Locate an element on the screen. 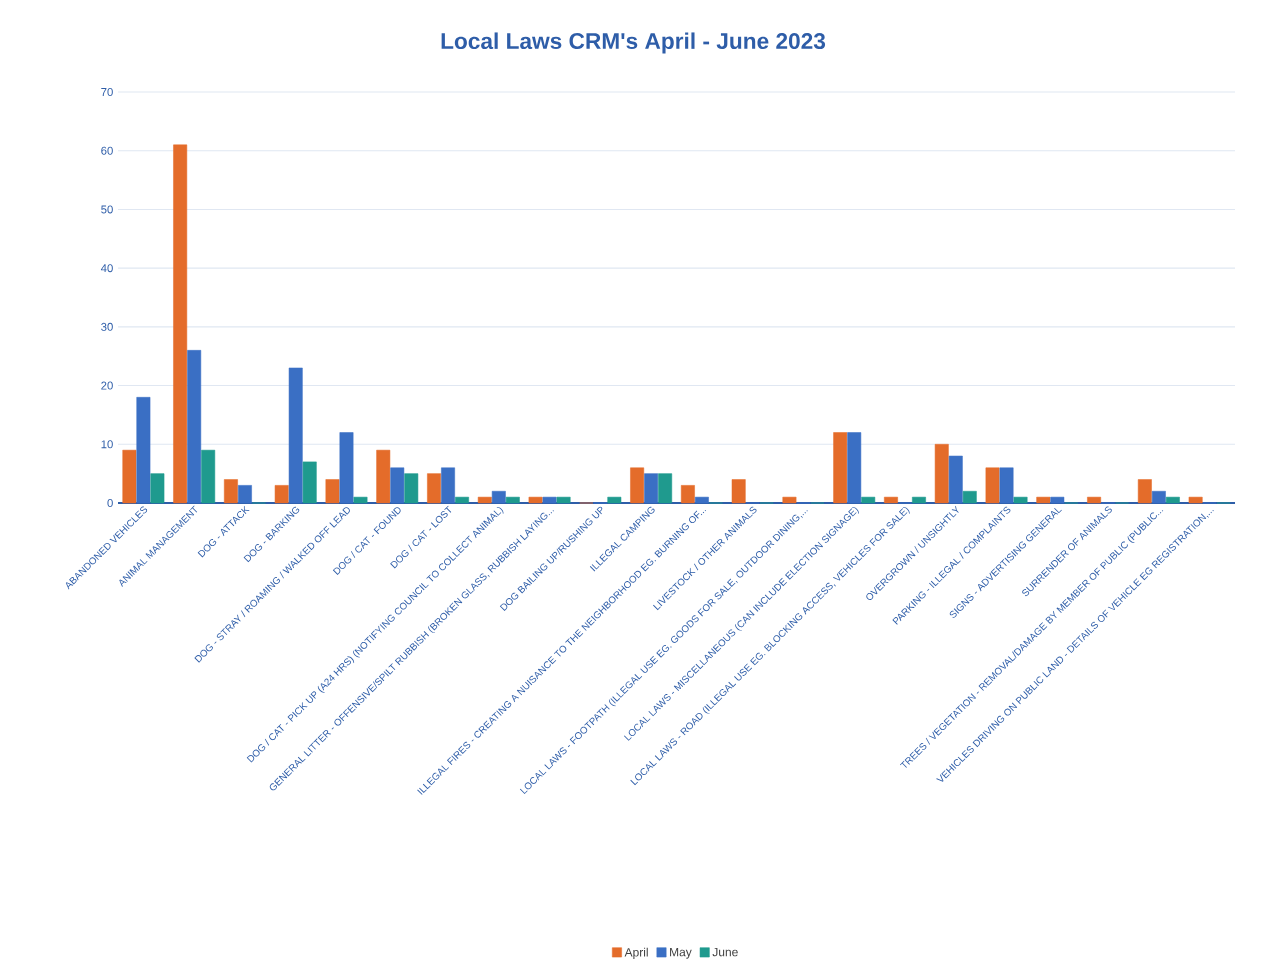 Image resolution: width=1266 pixels, height=976 pixels. y-tick-label: 20 is located at coordinates (107, 385).